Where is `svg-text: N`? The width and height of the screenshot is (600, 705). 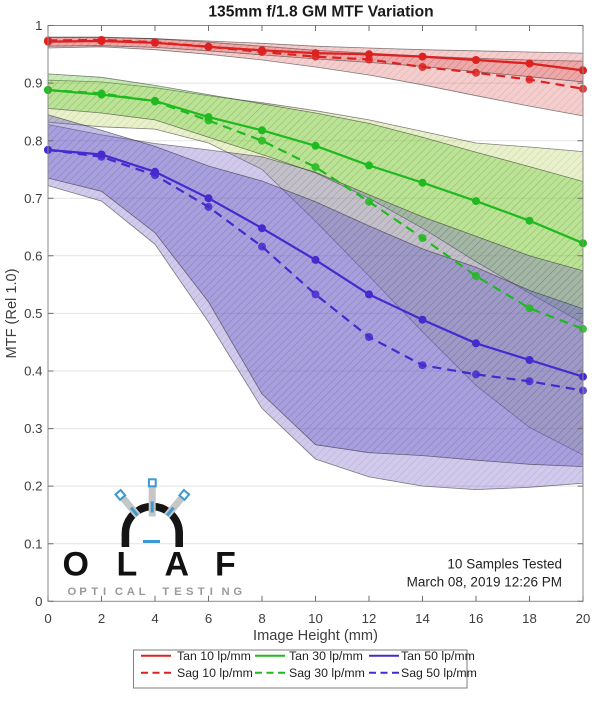
svg-text: N is located at coordinates (226, 592).